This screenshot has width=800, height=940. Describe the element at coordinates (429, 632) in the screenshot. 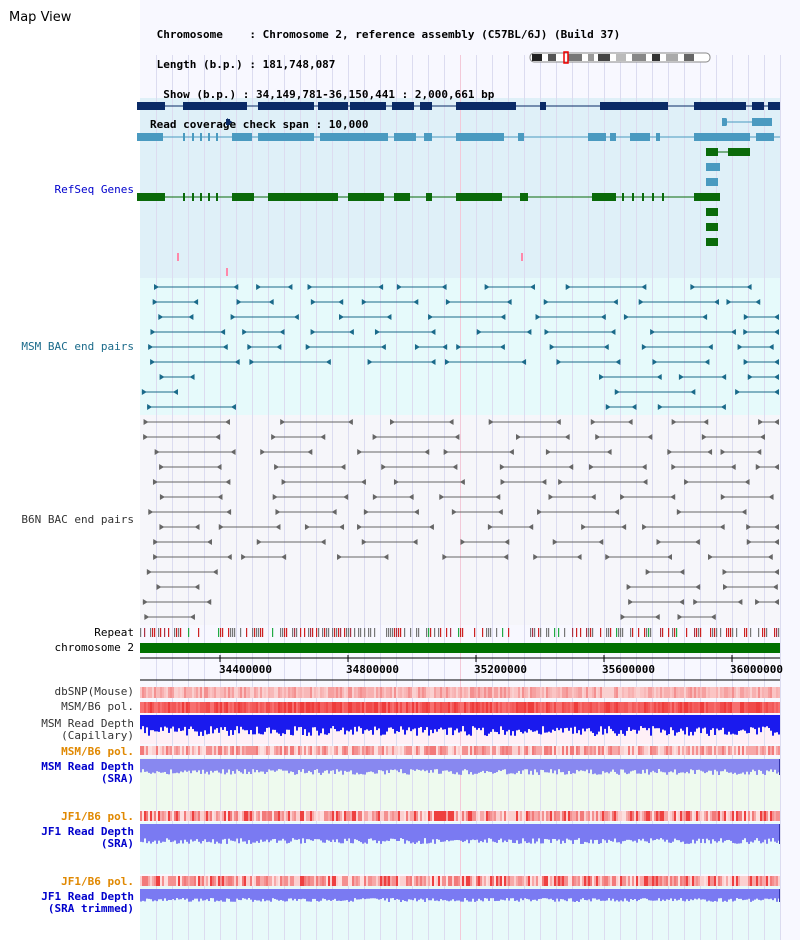

I see `repeat-block` at that location.